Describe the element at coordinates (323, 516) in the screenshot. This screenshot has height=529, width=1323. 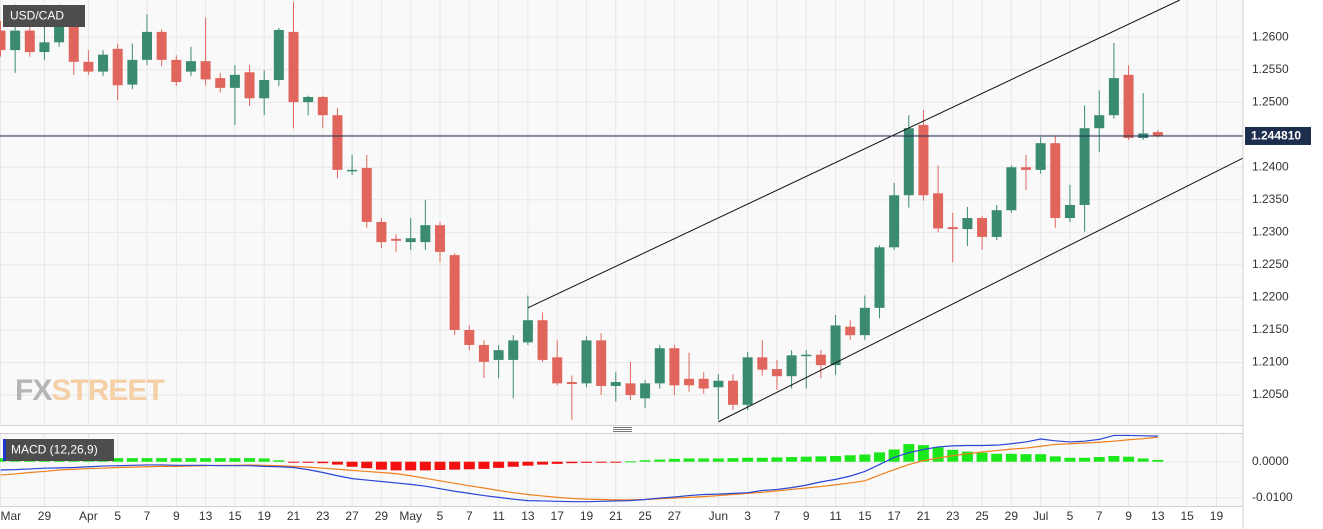
I see `x-tick-label: 23` at that location.